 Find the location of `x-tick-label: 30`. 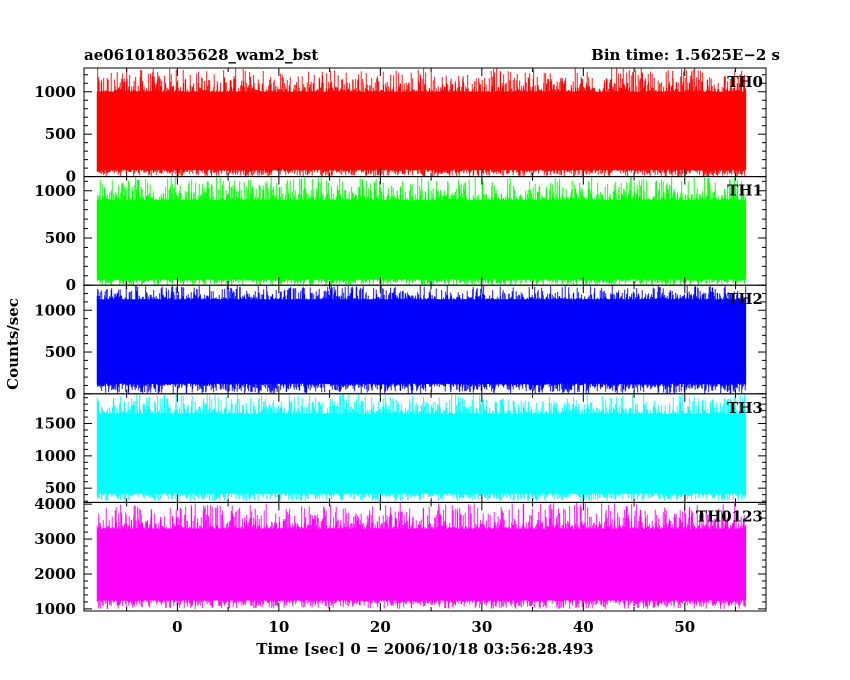

x-tick-label: 30 is located at coordinates (481, 627).